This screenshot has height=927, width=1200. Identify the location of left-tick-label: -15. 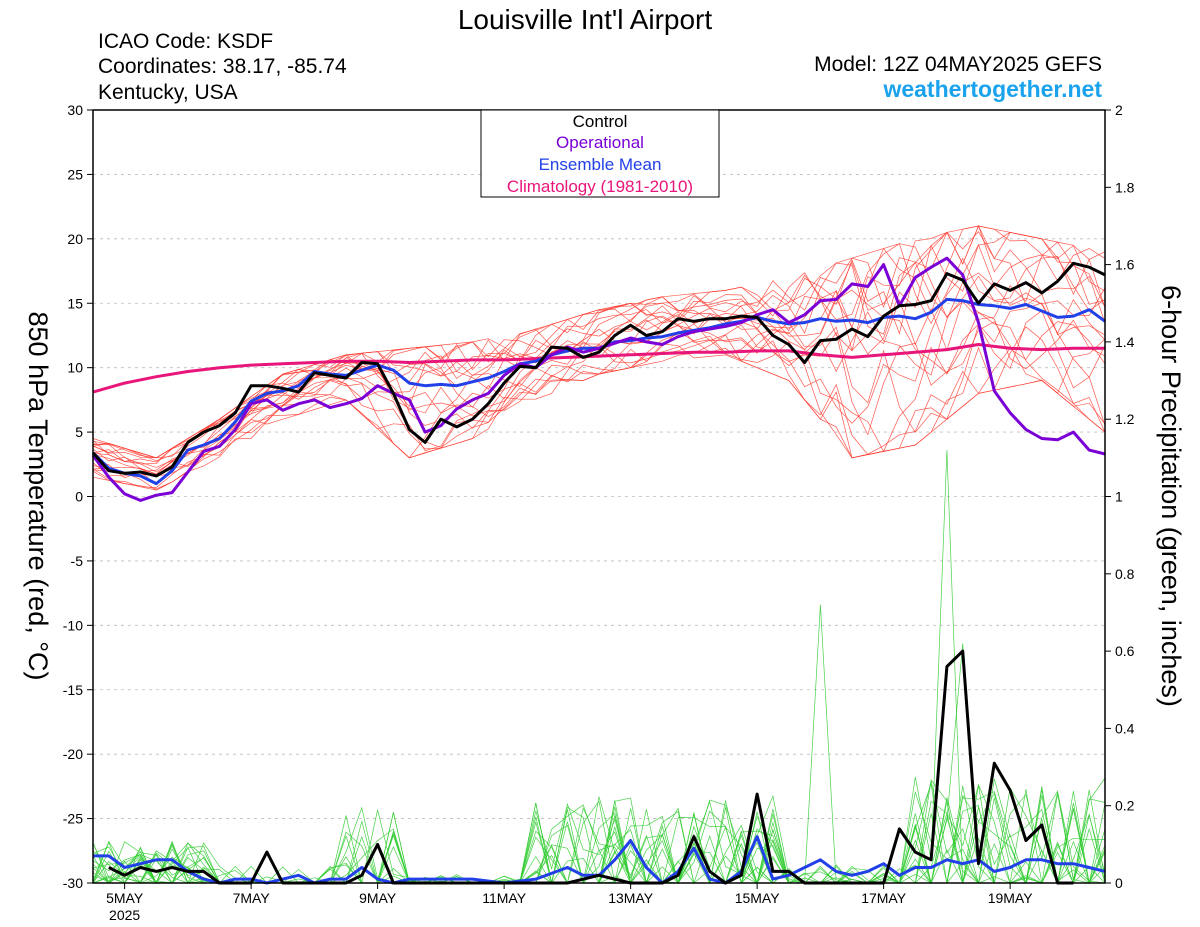
(73, 690).